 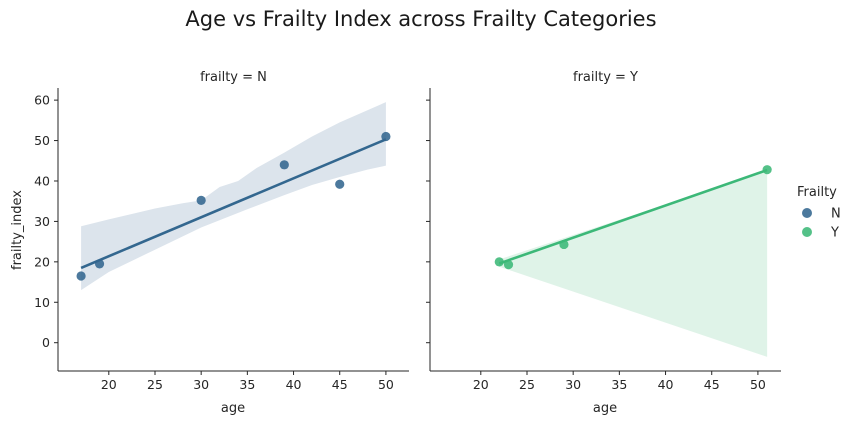 What do you see at coordinates (819, 213) in the screenshot?
I see `legend: Frailty NY` at bounding box center [819, 213].